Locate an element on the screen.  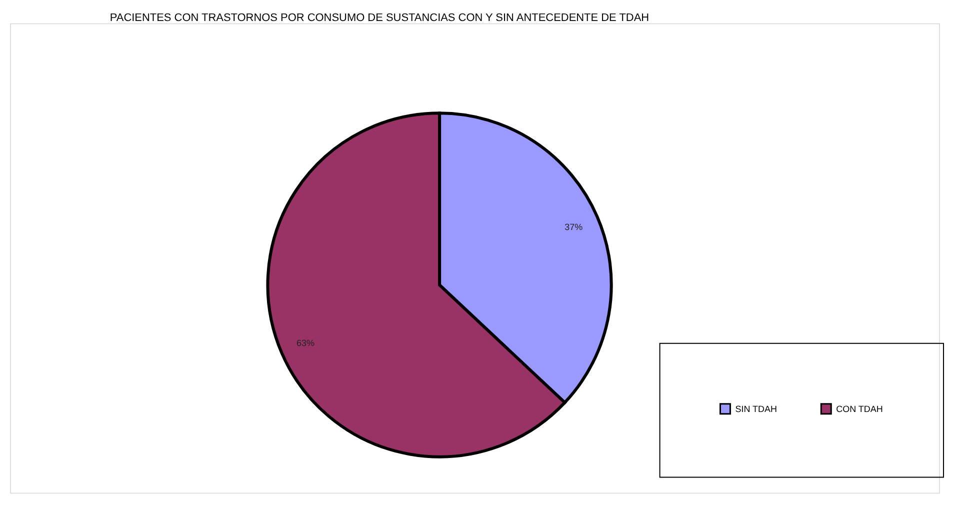
chart-title: PACIENTES CON TRASTORNOS POR CONSUMO DE SUSTANCIAS CON Y SIN ANTECEDENTE DE TDAH is located at coordinates (380, 18).